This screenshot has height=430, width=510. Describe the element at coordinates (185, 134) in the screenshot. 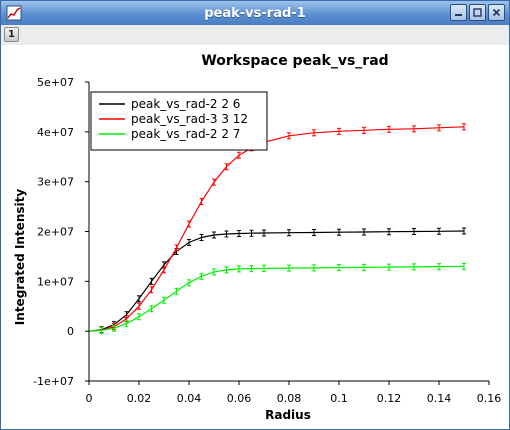

I see `legend-label: peak_vs_rad-2 2 7` at that location.